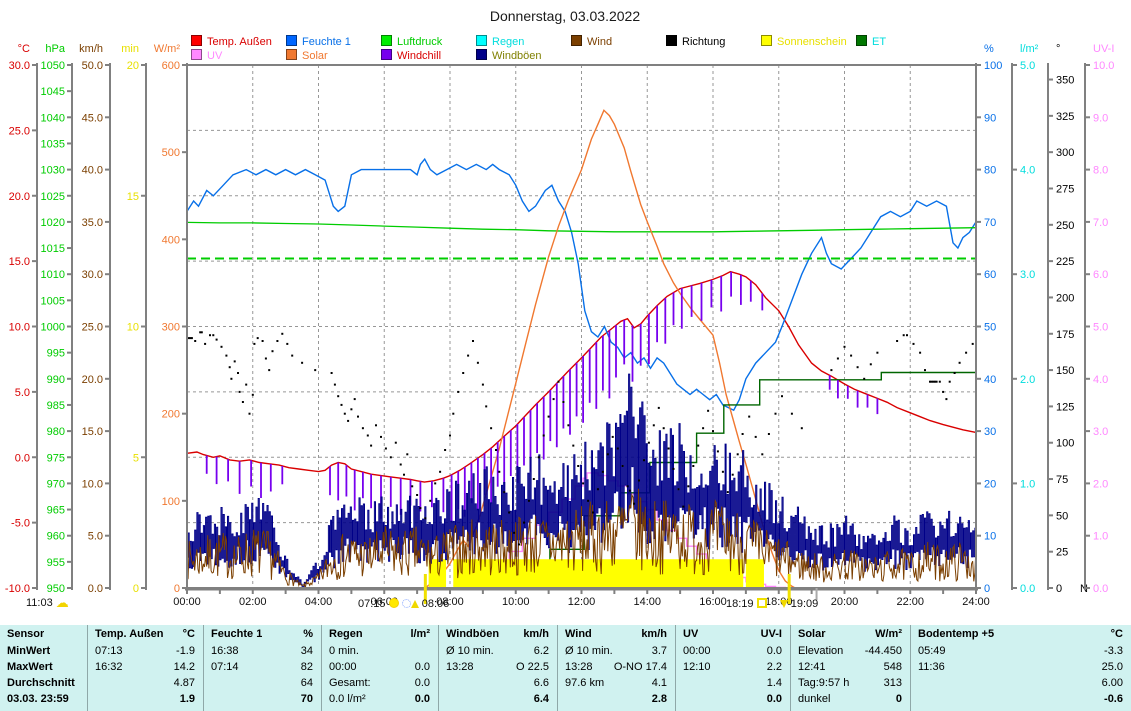 The width and height of the screenshot is (1131, 711). Describe the element at coordinates (315, 56) in the screenshot. I see `legend-label: Solar` at that location.